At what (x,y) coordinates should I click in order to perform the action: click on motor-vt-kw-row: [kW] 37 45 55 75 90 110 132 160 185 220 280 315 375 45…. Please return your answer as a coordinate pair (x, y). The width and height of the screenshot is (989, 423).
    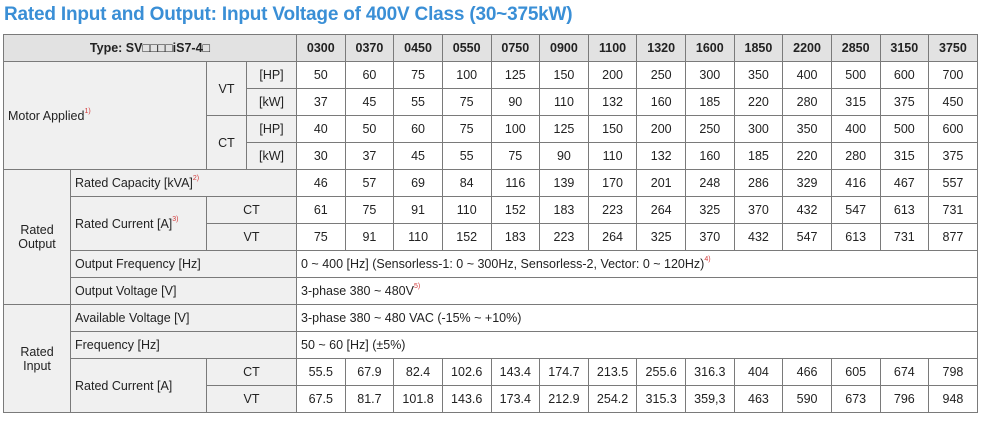
    Looking at the image, I should click on (491, 102).